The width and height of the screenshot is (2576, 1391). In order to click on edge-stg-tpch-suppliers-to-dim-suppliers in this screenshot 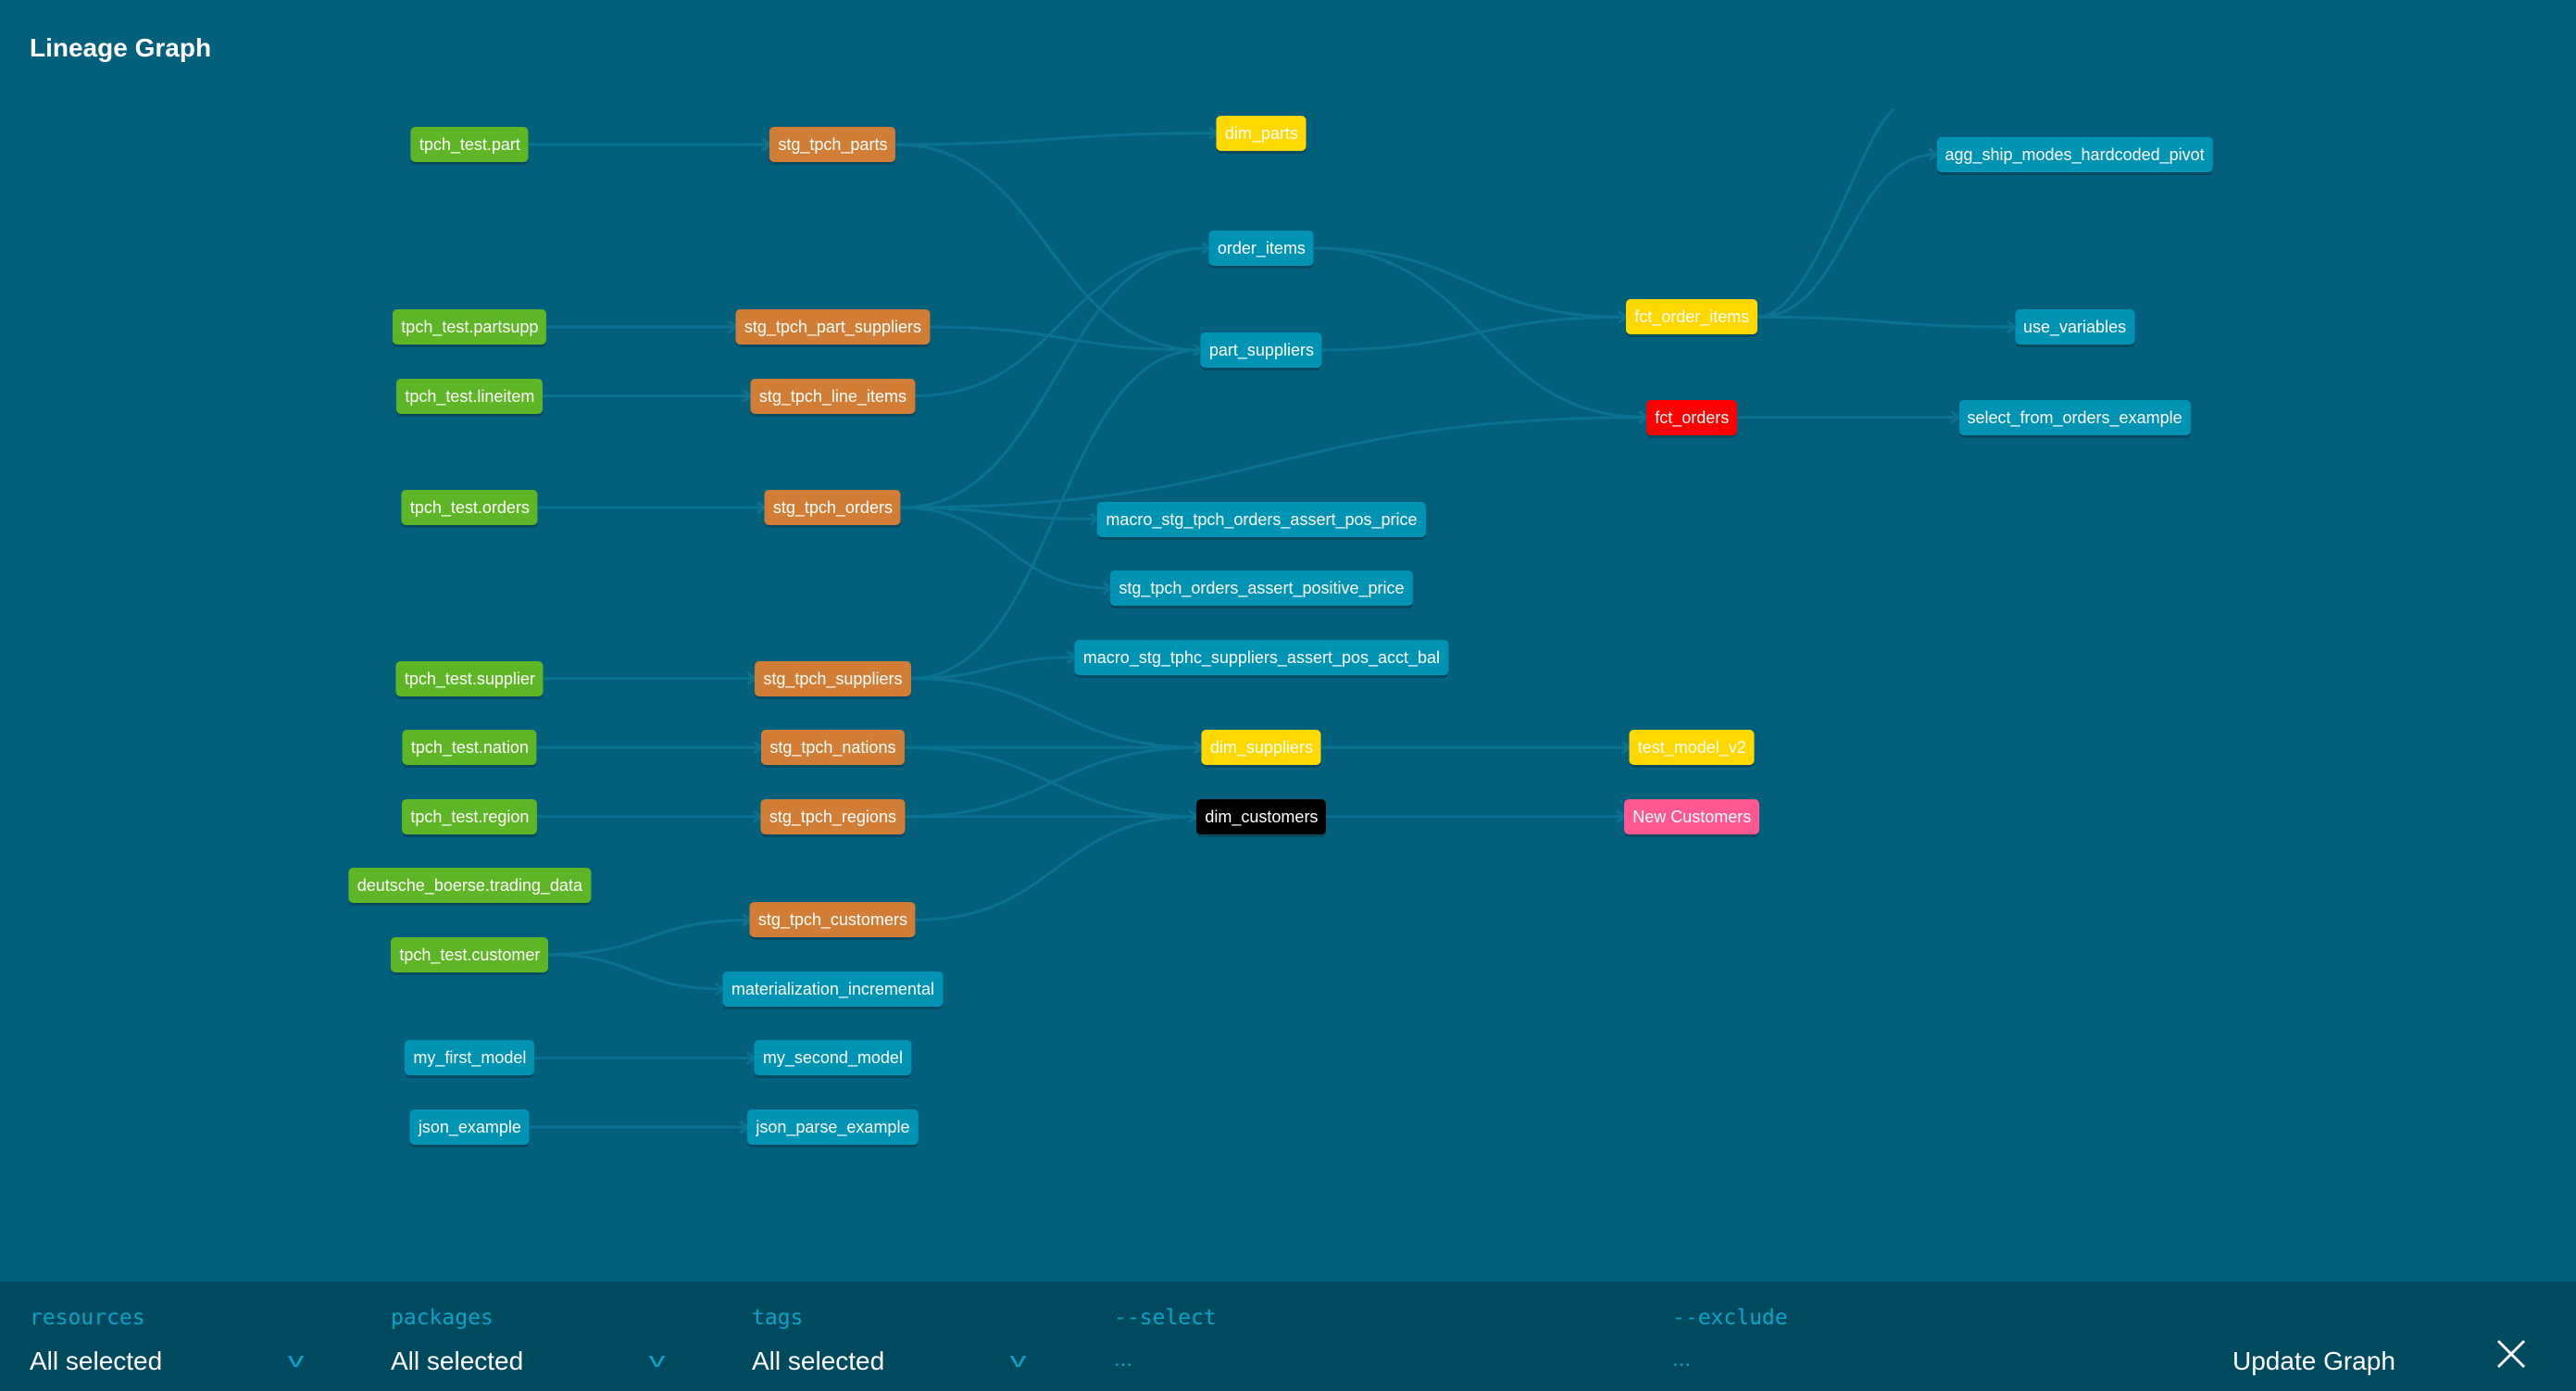, I will do `click(1056, 713)`.